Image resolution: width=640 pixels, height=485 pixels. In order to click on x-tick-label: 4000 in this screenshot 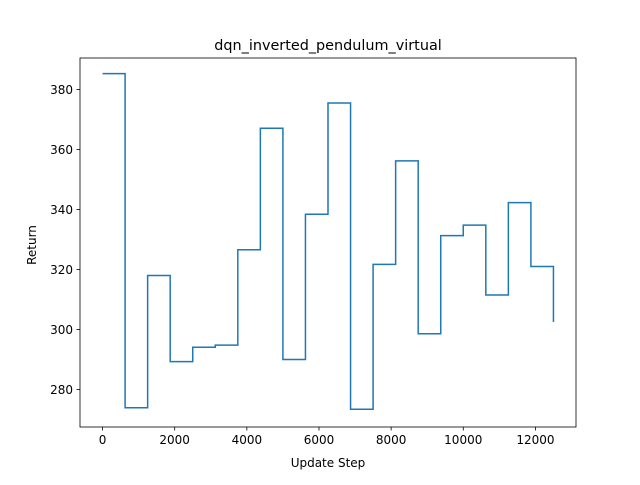, I will do `click(247, 440)`.